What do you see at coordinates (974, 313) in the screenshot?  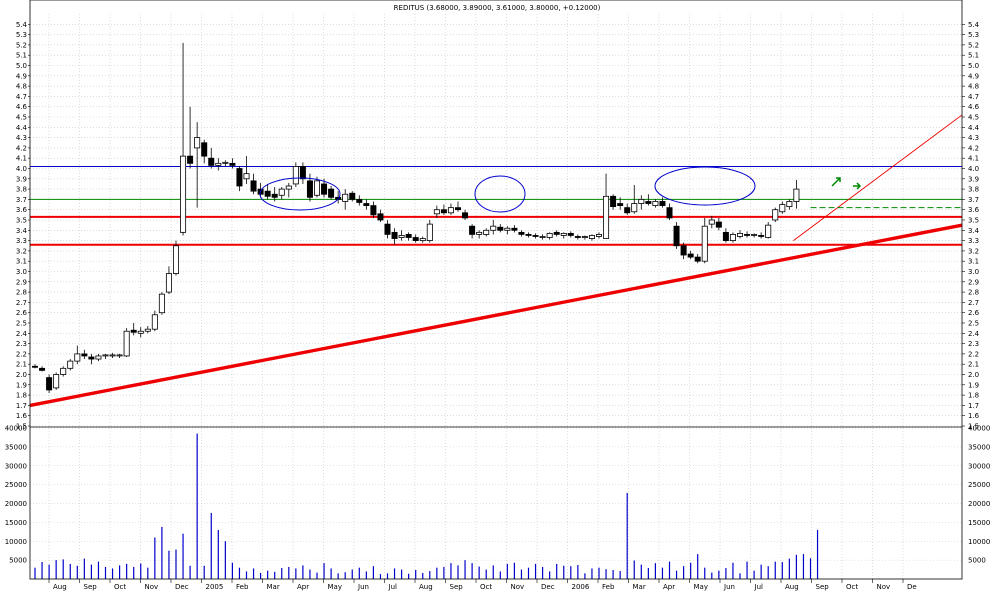 I see `price-tick-label: 2.6` at bounding box center [974, 313].